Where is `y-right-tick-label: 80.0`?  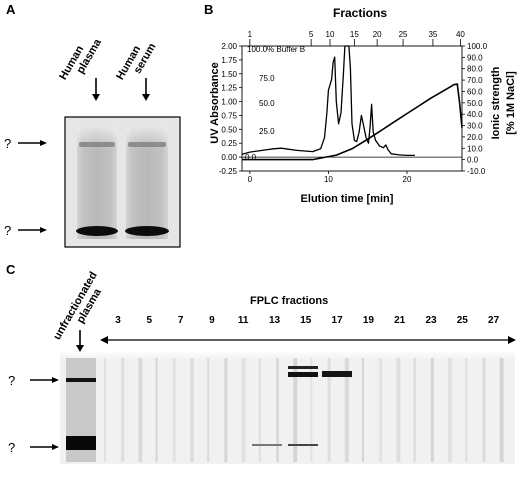 y-right-tick-label: 80.0 is located at coordinates (475, 69).